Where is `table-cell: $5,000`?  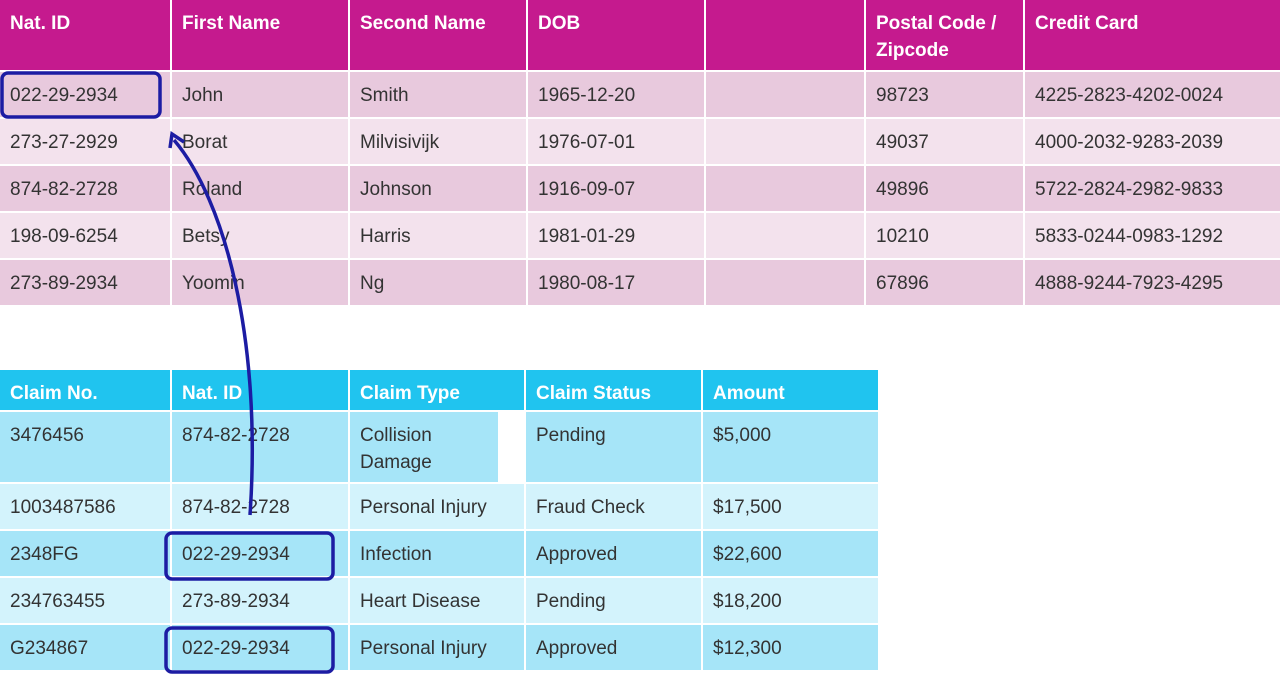 table-cell: $5,000 is located at coordinates (791, 448).